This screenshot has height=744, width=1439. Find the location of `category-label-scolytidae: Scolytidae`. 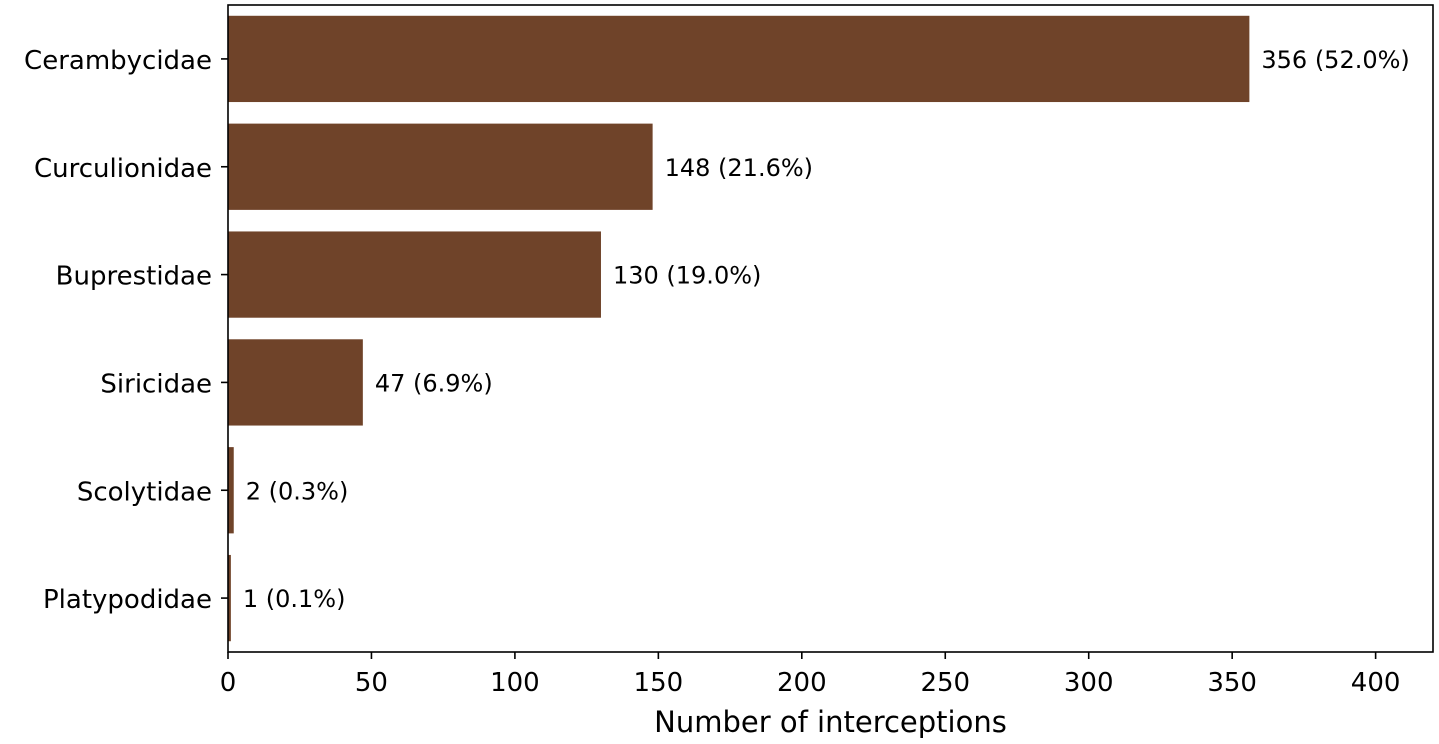

category-label-scolytidae: Scolytidae is located at coordinates (144, 492).